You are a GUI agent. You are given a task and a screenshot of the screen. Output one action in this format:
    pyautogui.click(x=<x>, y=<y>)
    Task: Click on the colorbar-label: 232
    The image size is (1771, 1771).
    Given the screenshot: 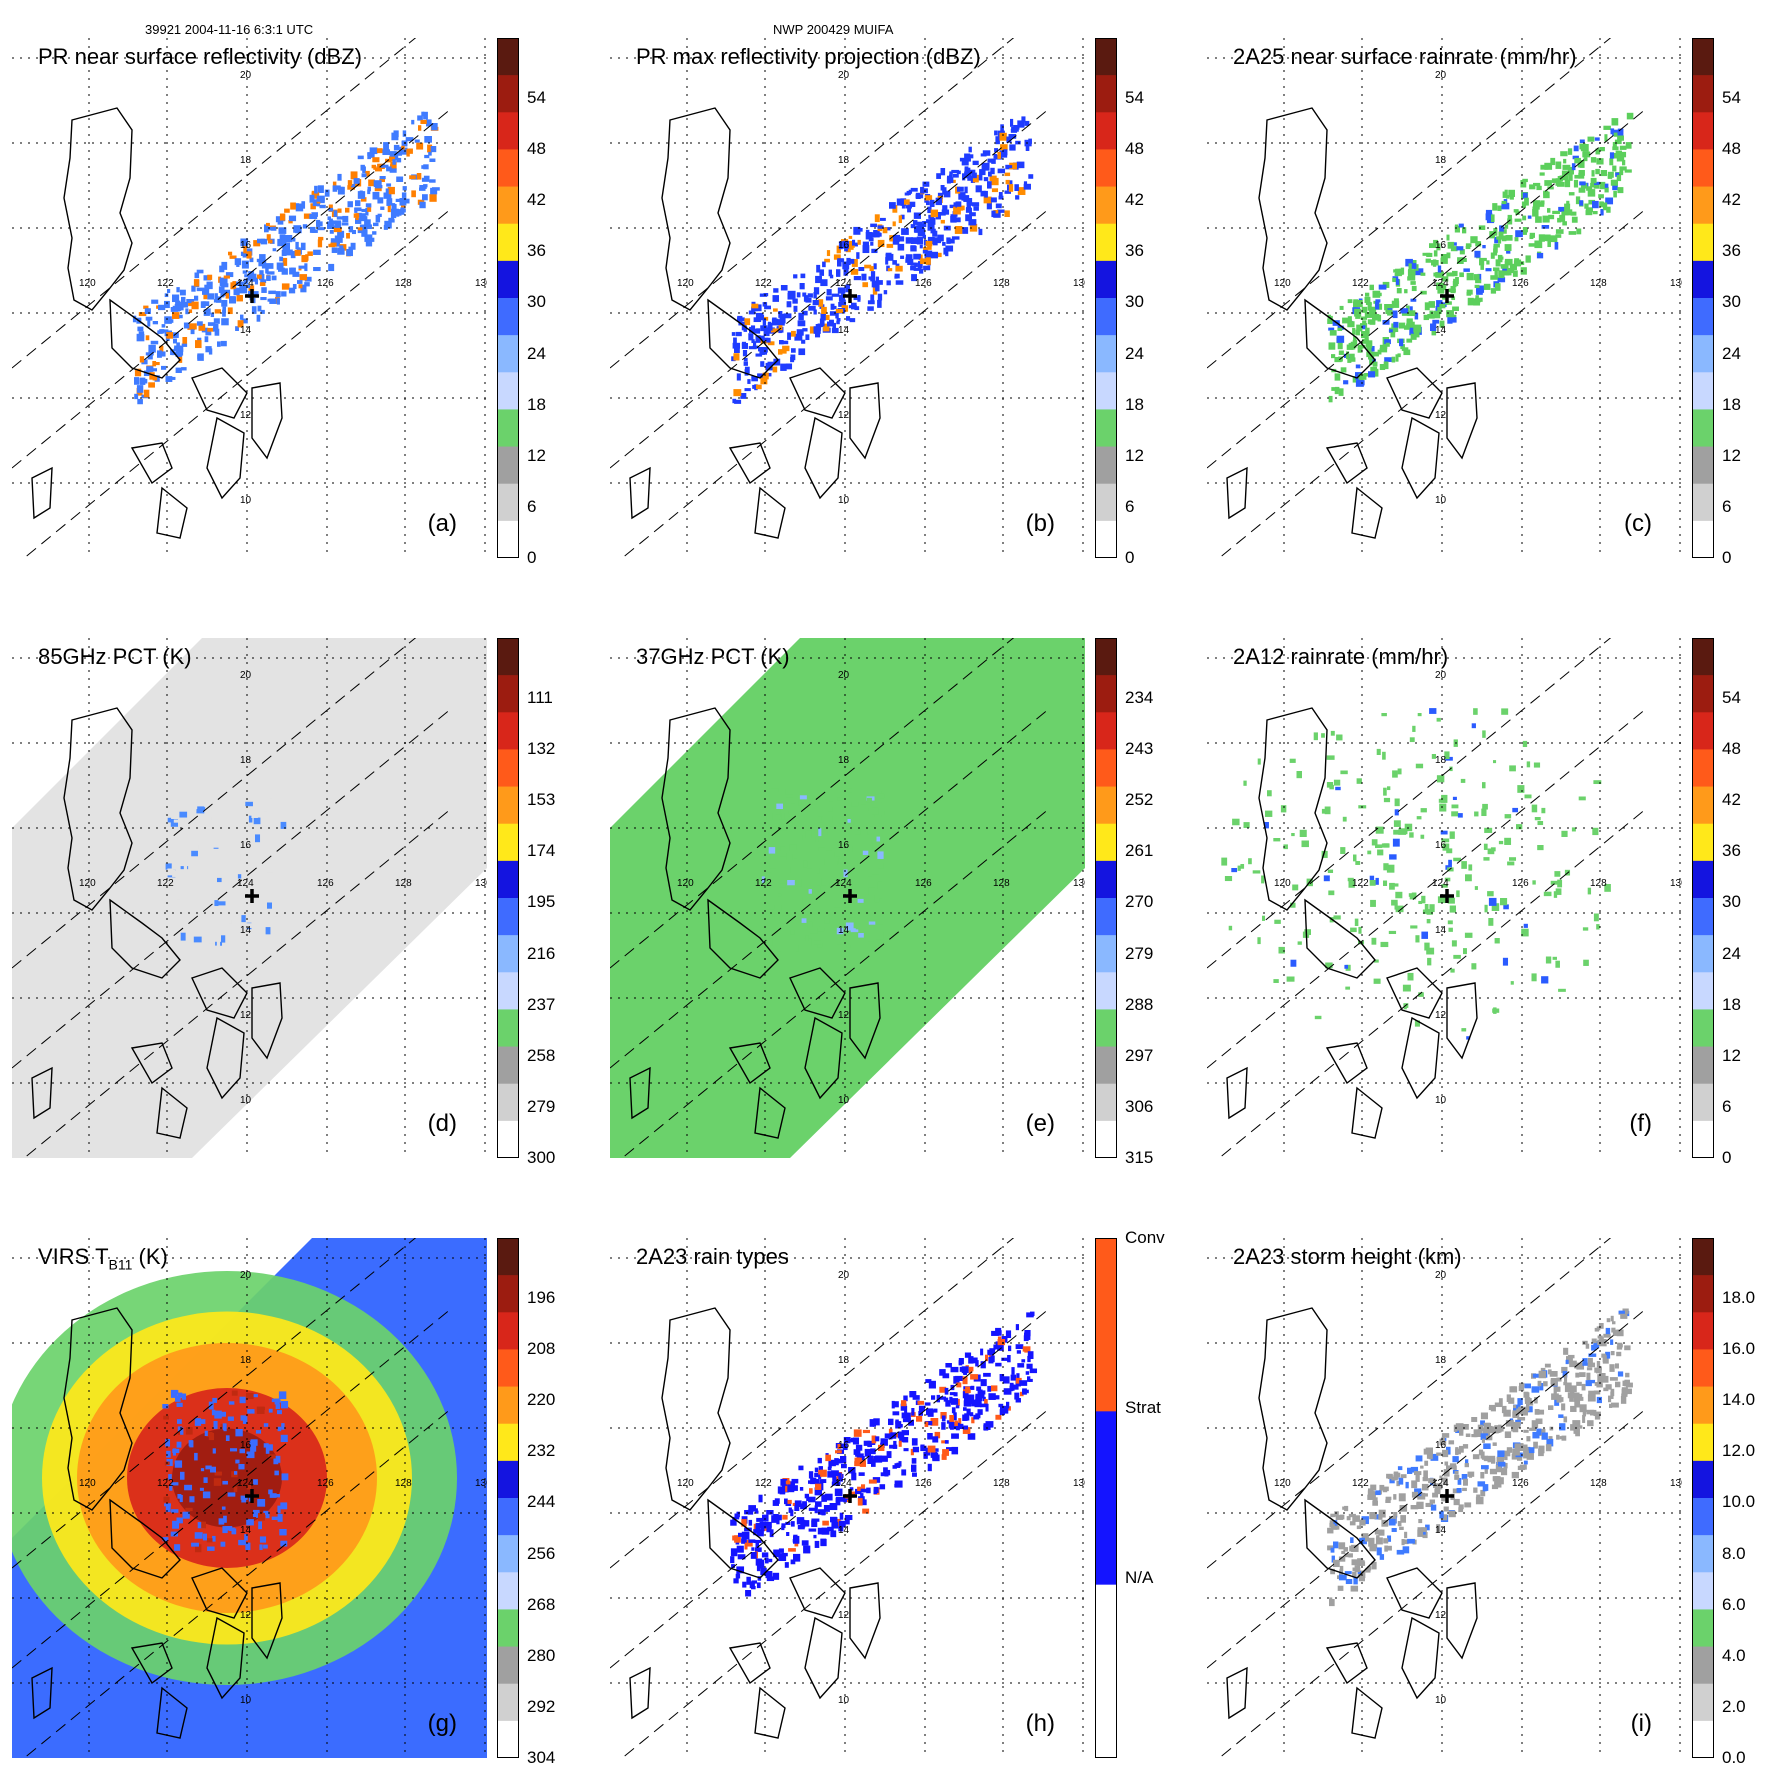 What is the action you would take?
    pyautogui.click(x=541, y=1451)
    